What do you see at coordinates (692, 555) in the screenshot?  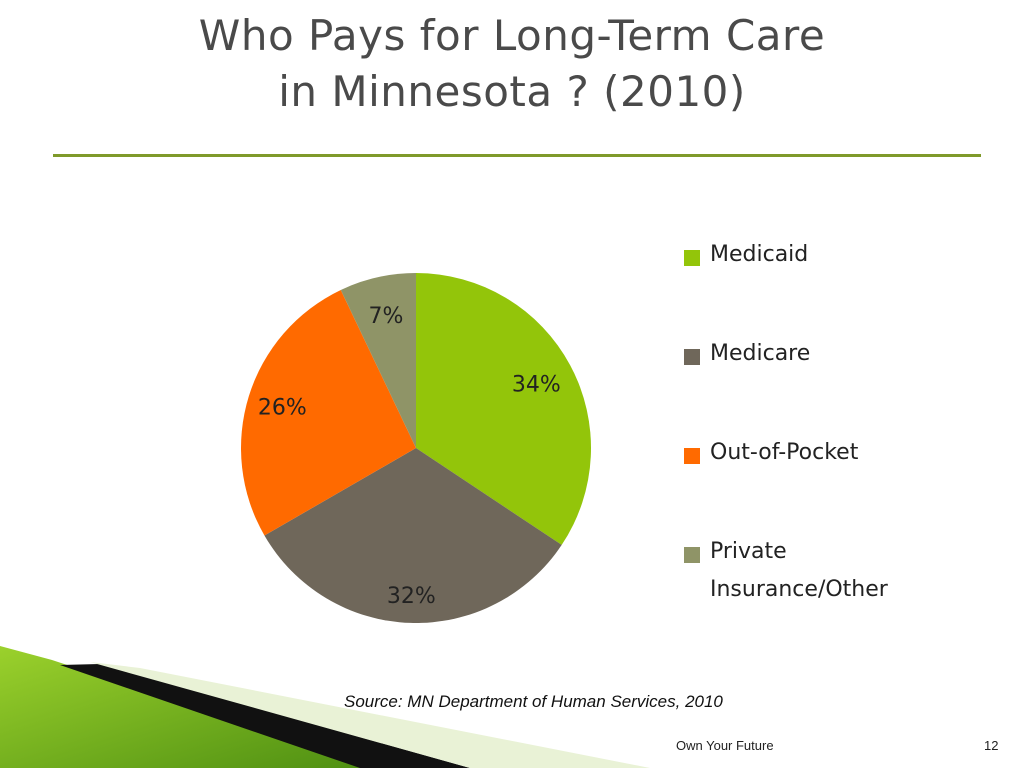 I see `legend-swatch-private-insurance` at bounding box center [692, 555].